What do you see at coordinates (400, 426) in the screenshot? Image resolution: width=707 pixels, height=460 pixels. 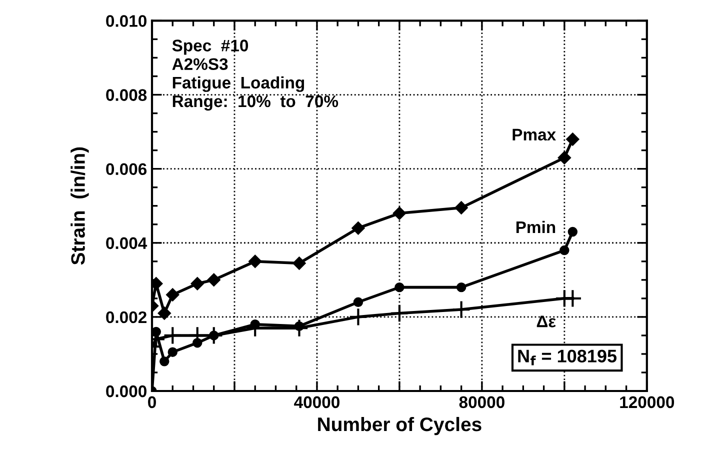 I see `x-axis-title: Number of Cycles` at bounding box center [400, 426].